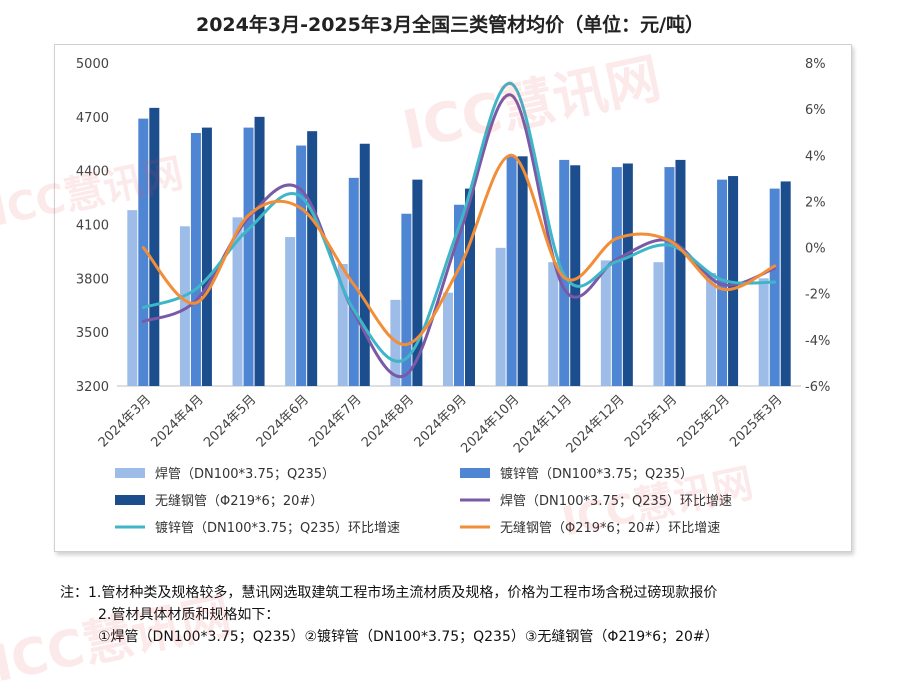 The width and height of the screenshot is (900, 696). What do you see at coordinates (817, 387) in the screenshot?
I see `y-right-tick-label: -6%` at bounding box center [817, 387].